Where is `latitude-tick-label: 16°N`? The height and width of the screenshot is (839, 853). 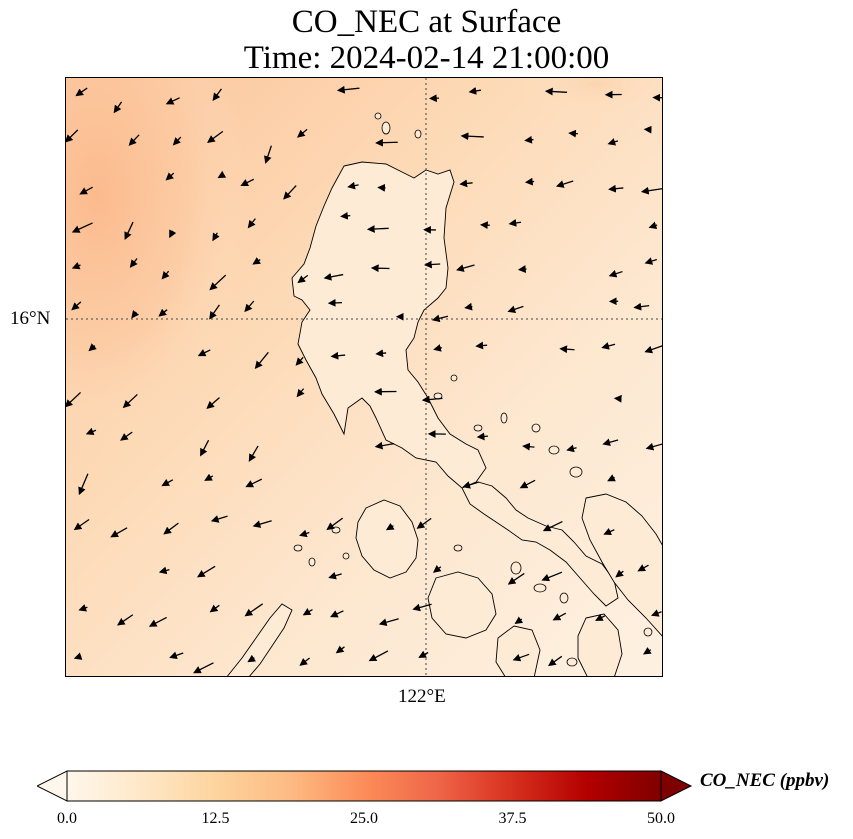
latitude-tick-label: 16°N is located at coordinates (30, 318).